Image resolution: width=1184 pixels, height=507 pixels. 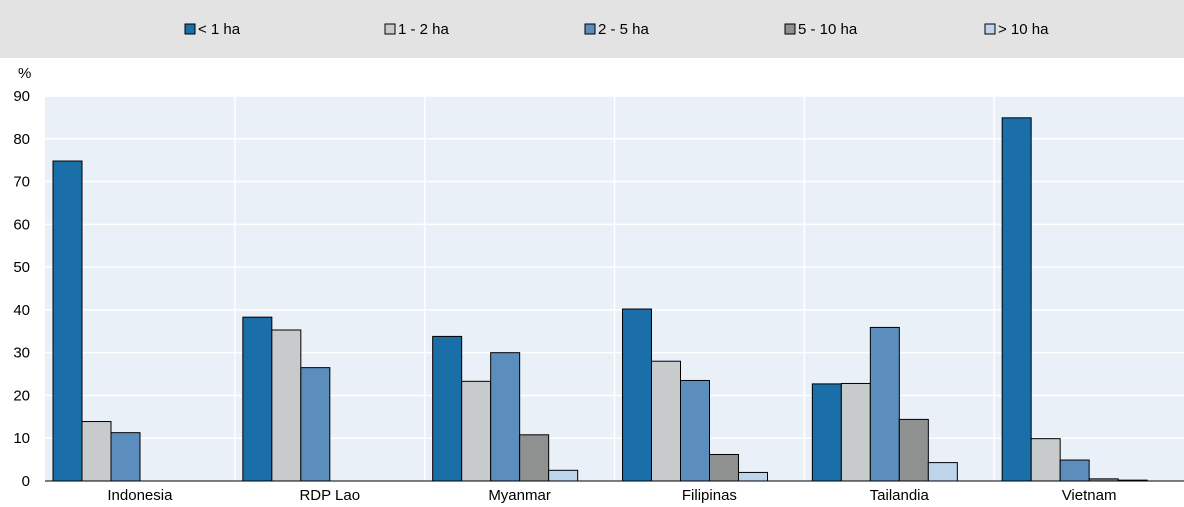 What do you see at coordinates (21, 267) in the screenshot?
I see `y-tick-label: 50` at bounding box center [21, 267].